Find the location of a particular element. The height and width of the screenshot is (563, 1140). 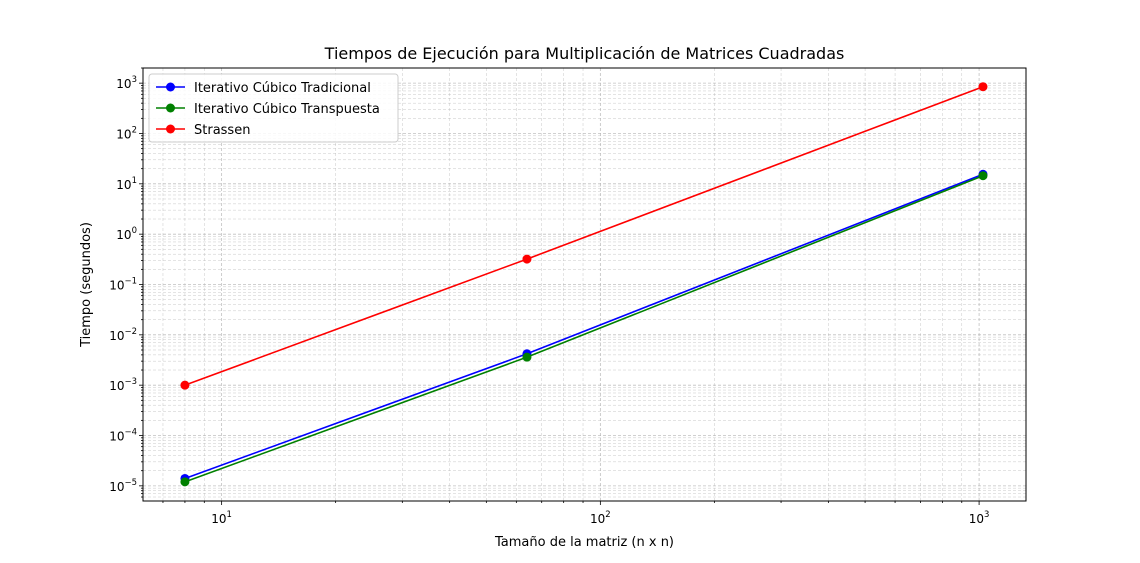

x-tick-label: 10¹ is located at coordinates (221, 518).